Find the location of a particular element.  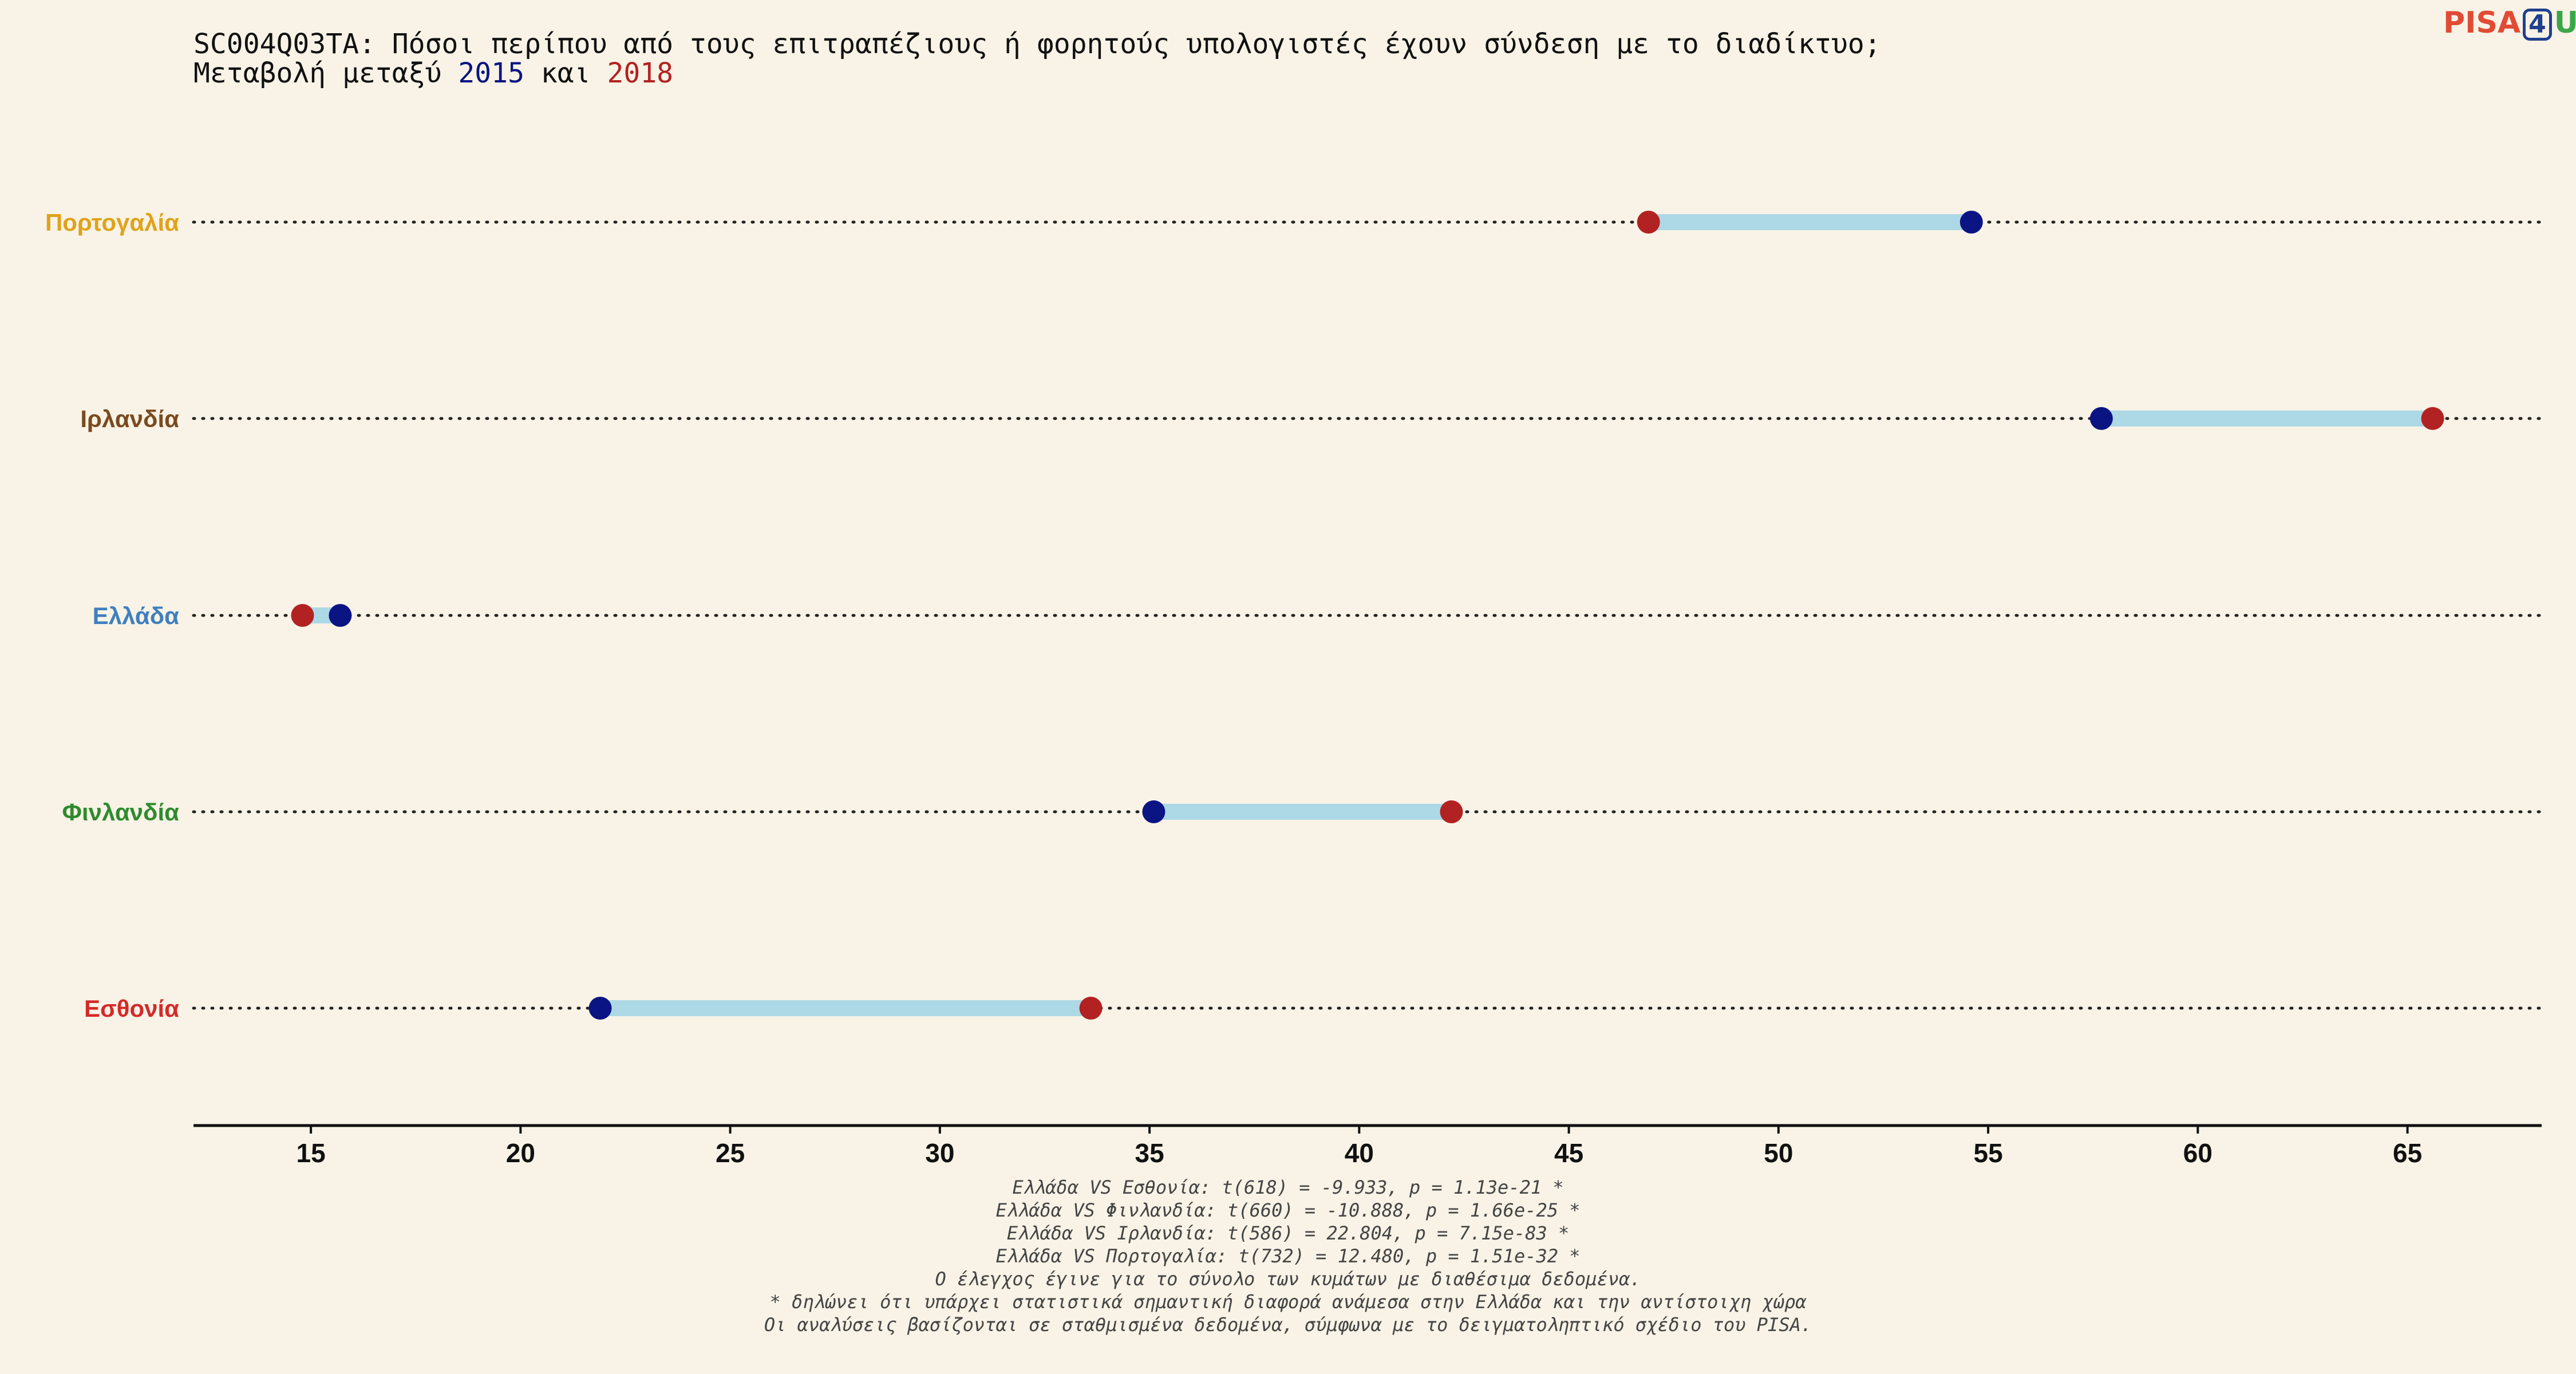

category-label: Εσθονία is located at coordinates (131, 1008).